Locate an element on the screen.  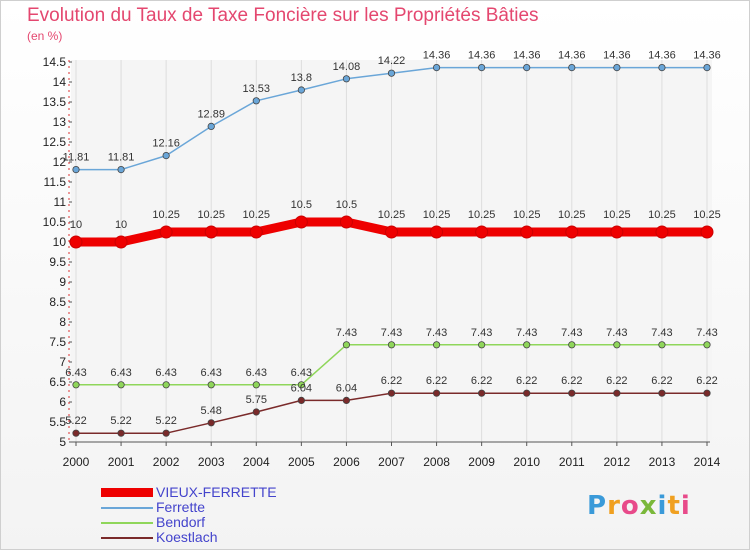
data-label: 14.08 is located at coordinates (347, 67).